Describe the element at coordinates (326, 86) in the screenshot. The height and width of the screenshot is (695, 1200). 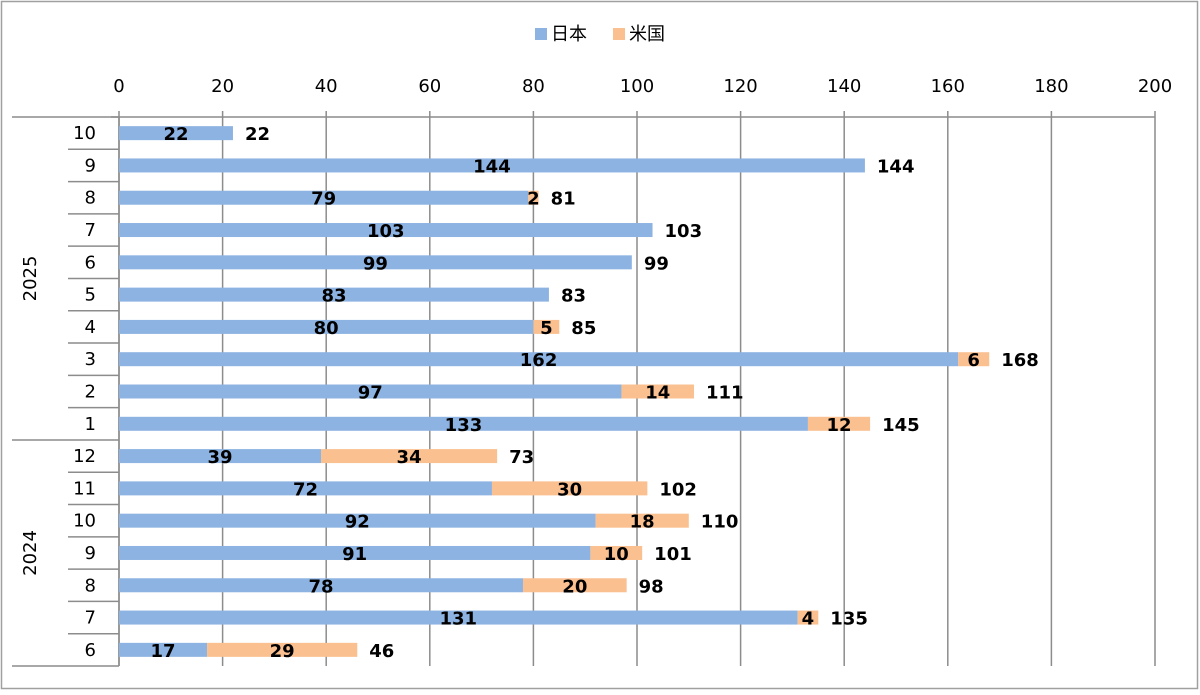
I see `x-tick-label: 40` at that location.